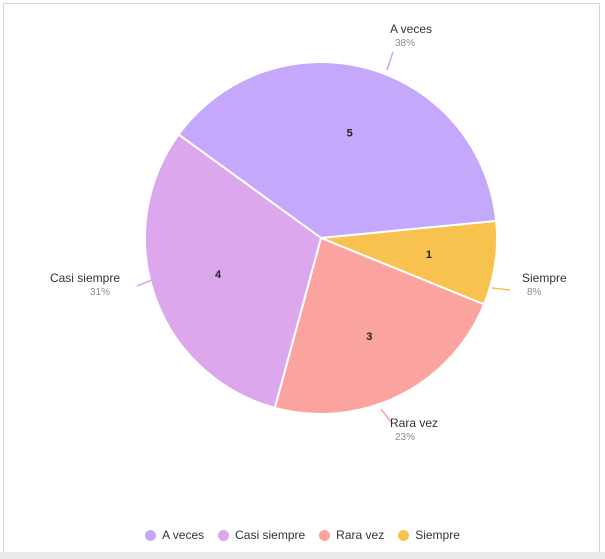 The height and width of the screenshot is (559, 605). I want to click on slice-value-a-veces: 5, so click(350, 134).